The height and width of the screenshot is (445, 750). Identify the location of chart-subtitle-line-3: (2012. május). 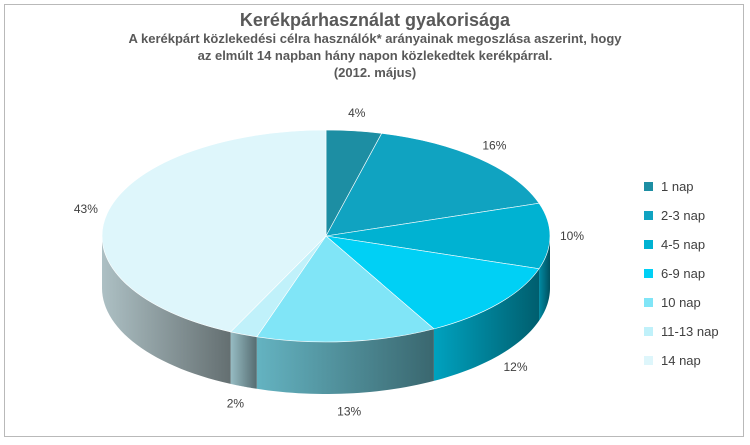
(375, 72).